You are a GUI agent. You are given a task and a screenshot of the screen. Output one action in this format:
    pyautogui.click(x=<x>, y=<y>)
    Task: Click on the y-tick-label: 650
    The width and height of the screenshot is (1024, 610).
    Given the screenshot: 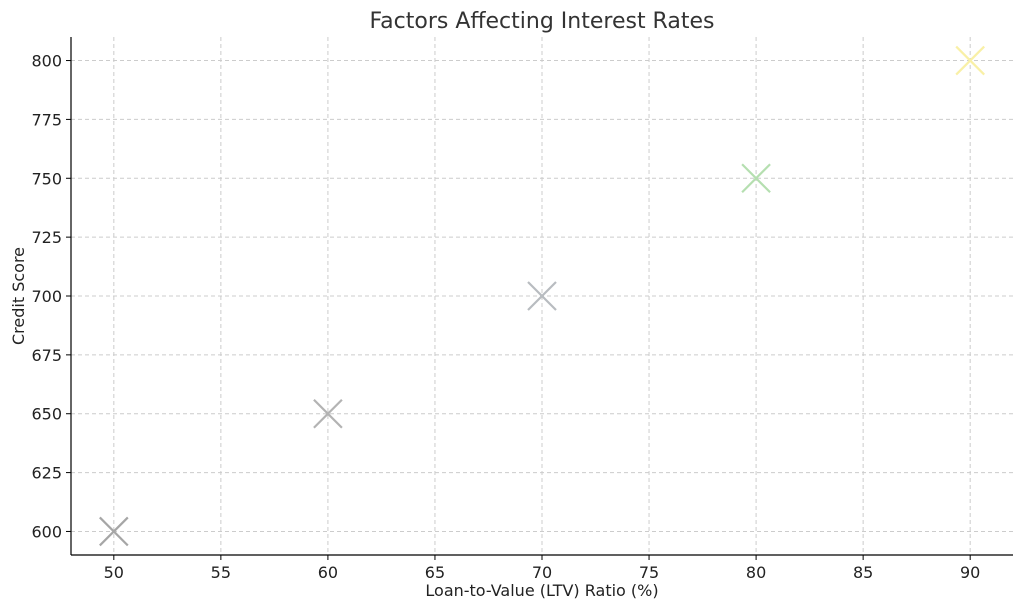 What is the action you would take?
    pyautogui.click(x=46, y=414)
    